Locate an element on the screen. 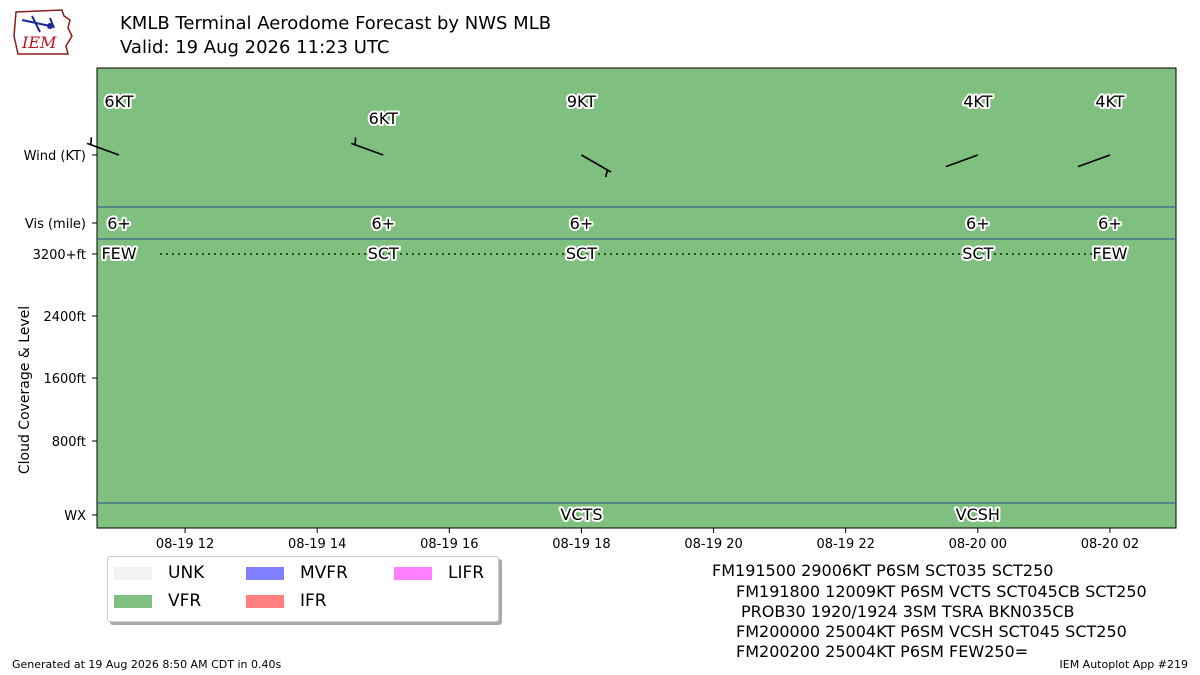 The height and width of the screenshot is (675, 1200). iem-logo: IEM is located at coordinates (43, 32).